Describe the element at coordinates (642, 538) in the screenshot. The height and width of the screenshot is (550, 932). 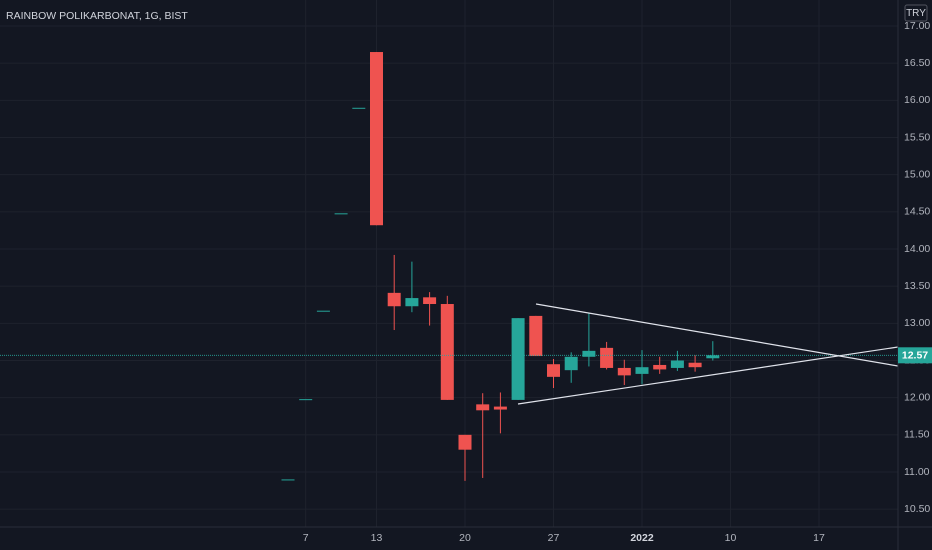
I see `x-tick-label: 2022` at that location.